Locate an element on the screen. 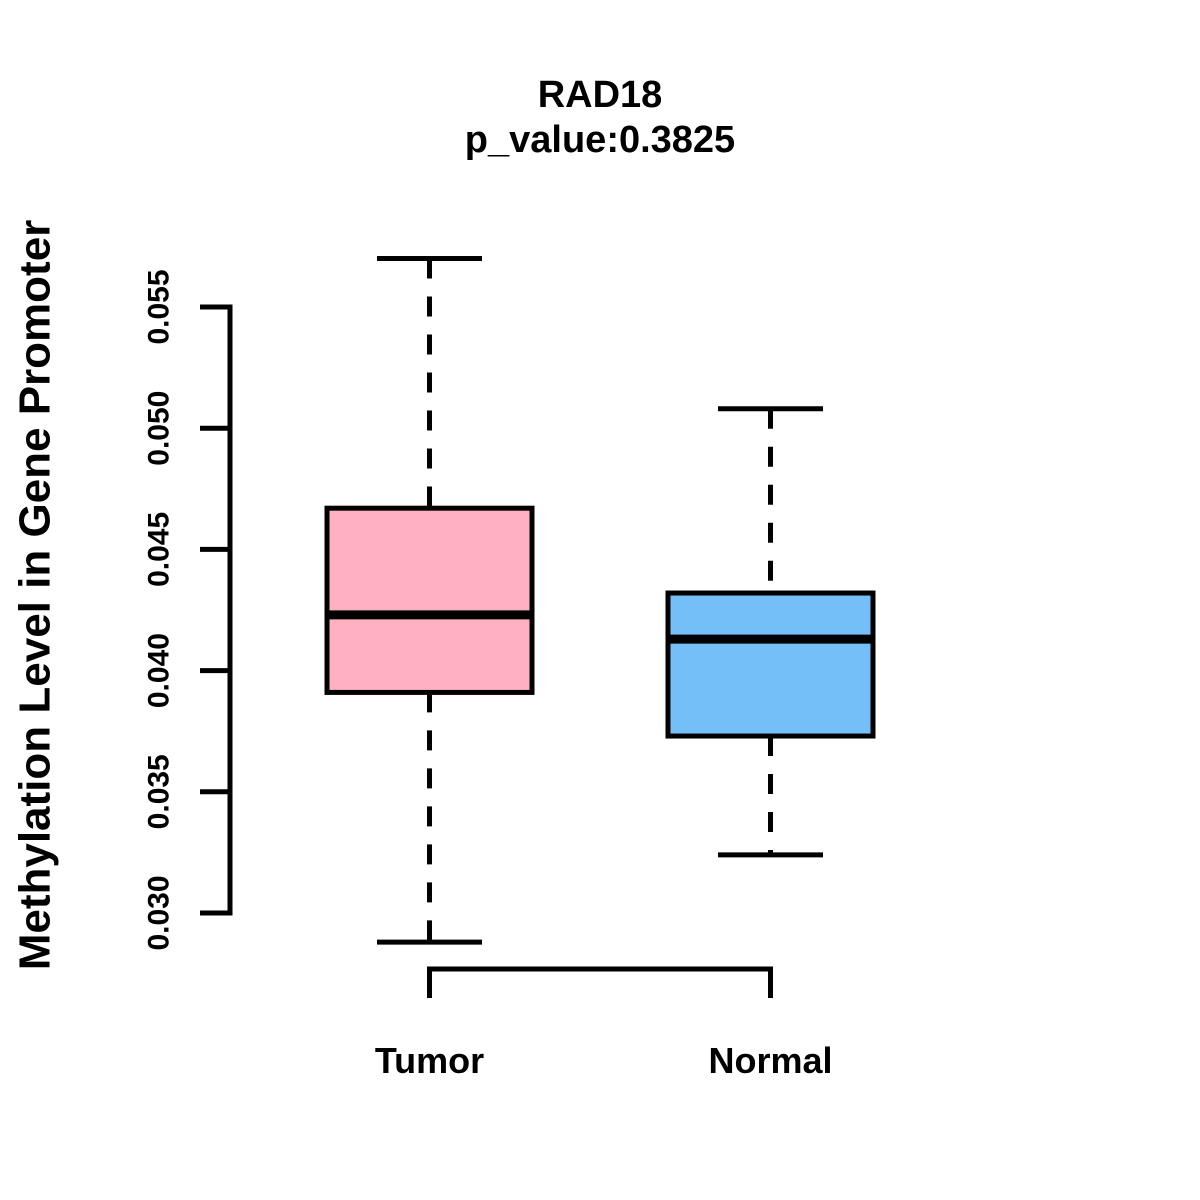 This screenshot has width=1200, height=1200. y-tick-label: 0.035 is located at coordinates (159, 791).